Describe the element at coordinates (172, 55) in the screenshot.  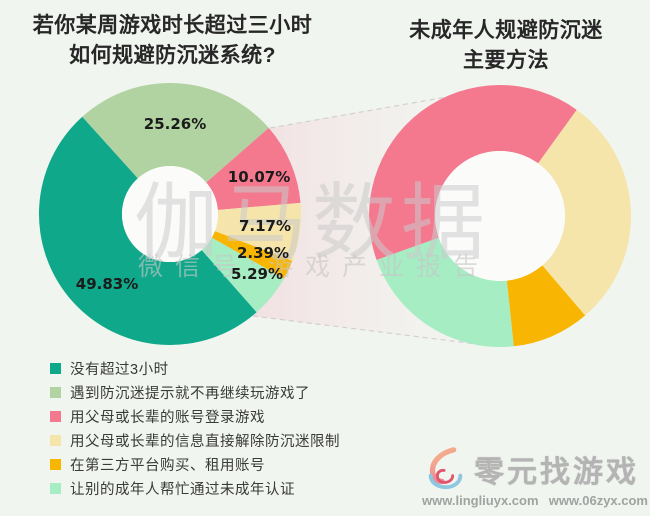
I see `left-chart-title-line2: 如何规避防沉迷系统?` at that location.